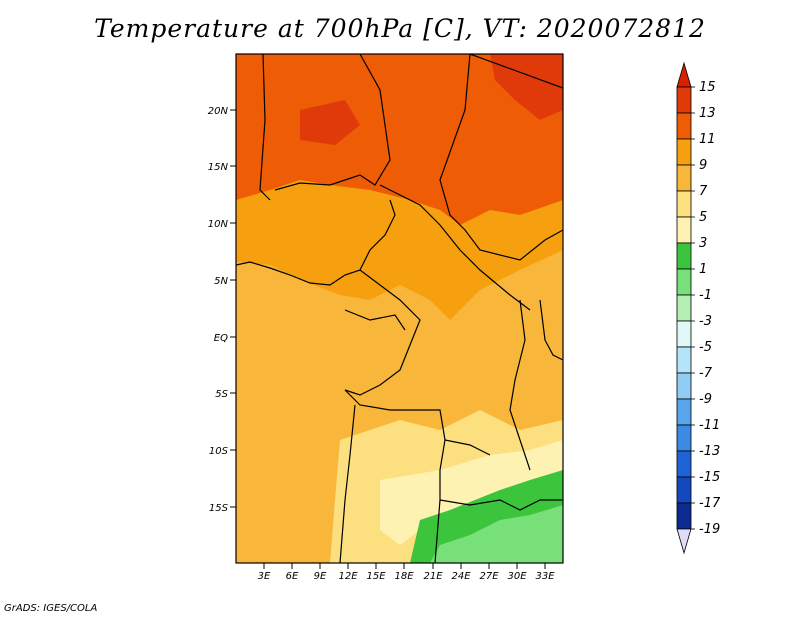  Describe the element at coordinates (707, 87) in the screenshot. I see `colorbar-label: 15` at that location.